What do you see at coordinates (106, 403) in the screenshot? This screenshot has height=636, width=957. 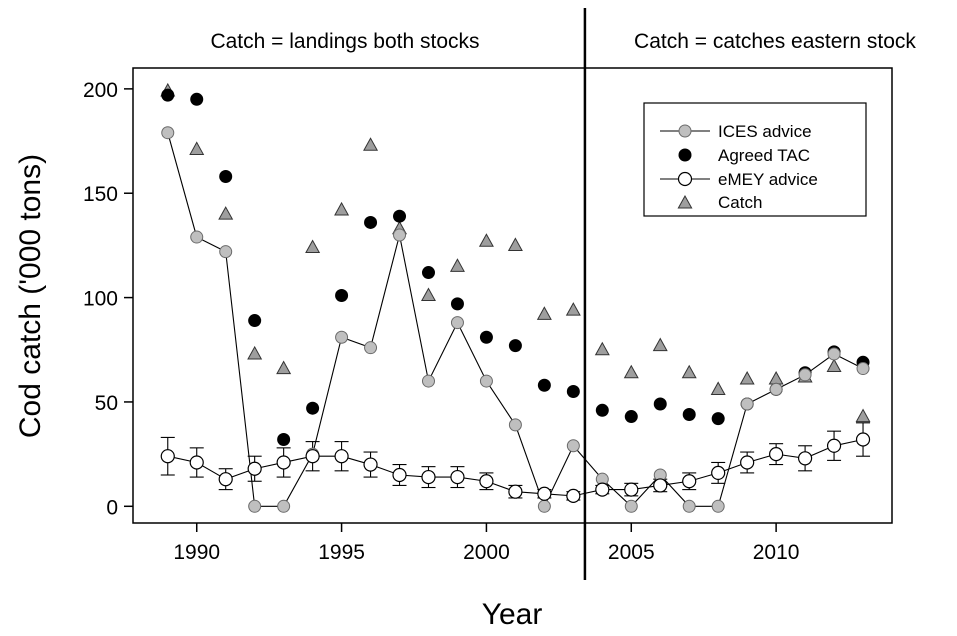 I see `y-tick-label: 50` at bounding box center [106, 403].